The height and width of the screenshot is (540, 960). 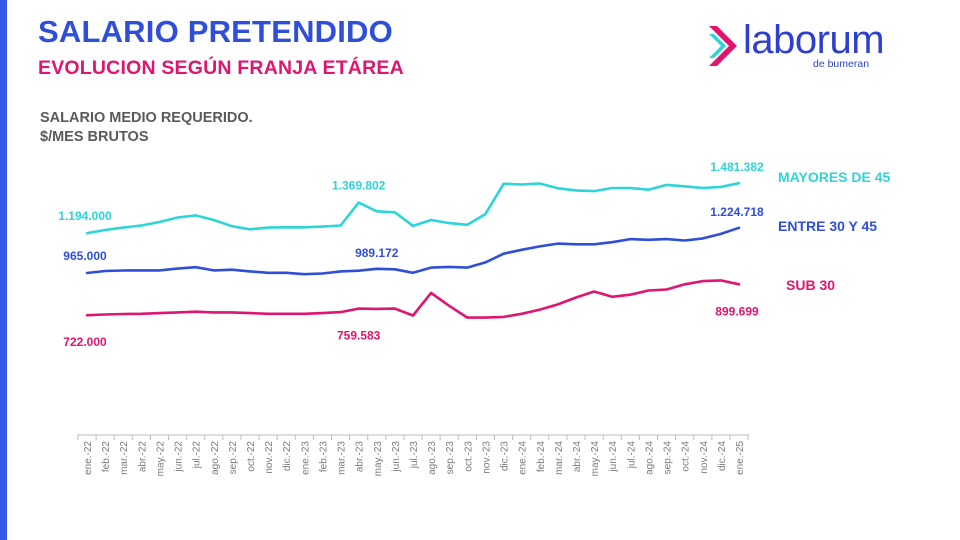 What do you see at coordinates (377, 253) in the screenshot?
I see `data-label: 989.172` at bounding box center [377, 253].